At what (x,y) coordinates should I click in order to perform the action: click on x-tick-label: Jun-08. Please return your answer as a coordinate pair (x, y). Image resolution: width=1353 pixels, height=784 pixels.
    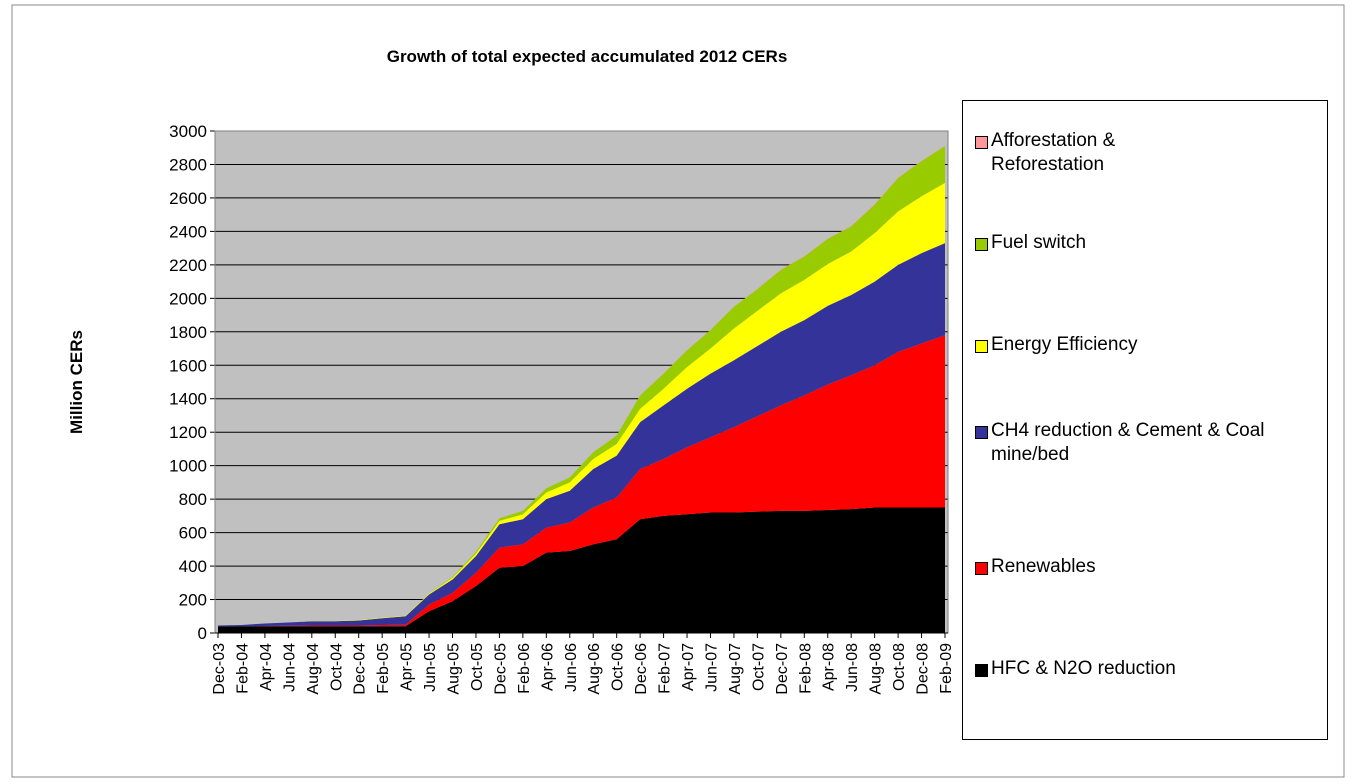
    Looking at the image, I should click on (852, 667).